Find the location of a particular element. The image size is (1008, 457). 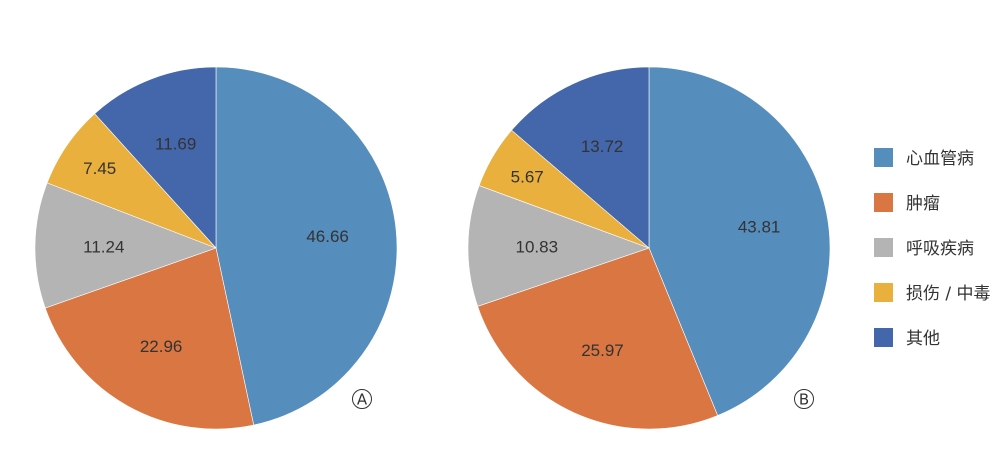

pie-b-label-0: 43.81 is located at coordinates (759, 226).